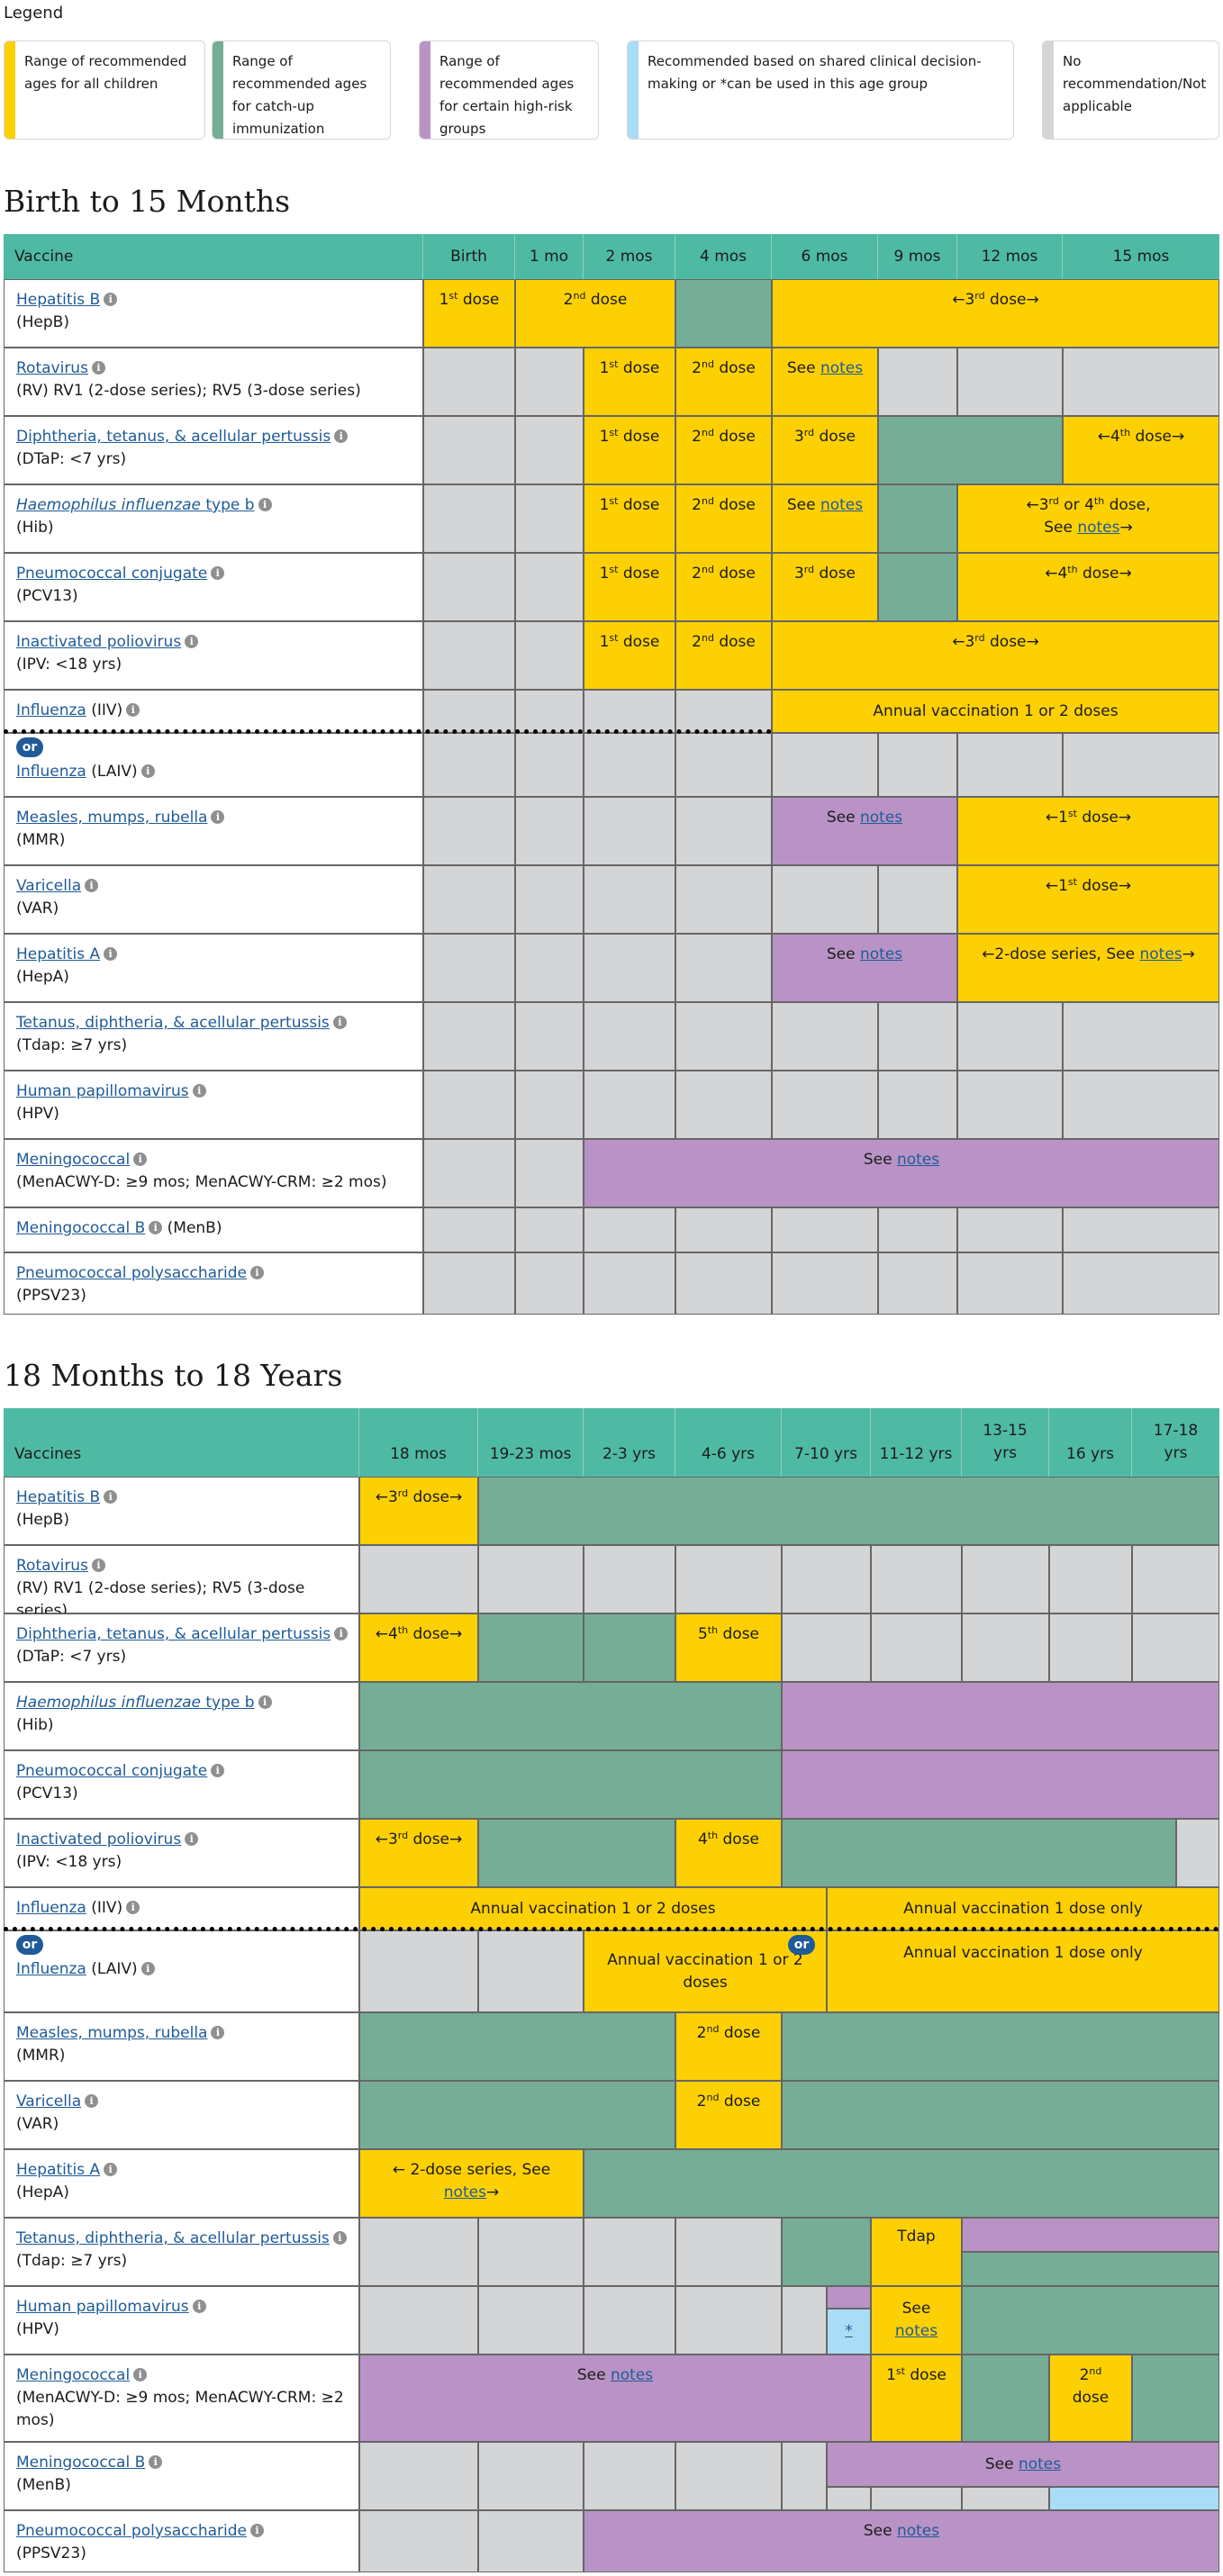 The width and height of the screenshot is (1223, 2576). I want to click on header-vaccines: Vaccines, so click(181, 1442).